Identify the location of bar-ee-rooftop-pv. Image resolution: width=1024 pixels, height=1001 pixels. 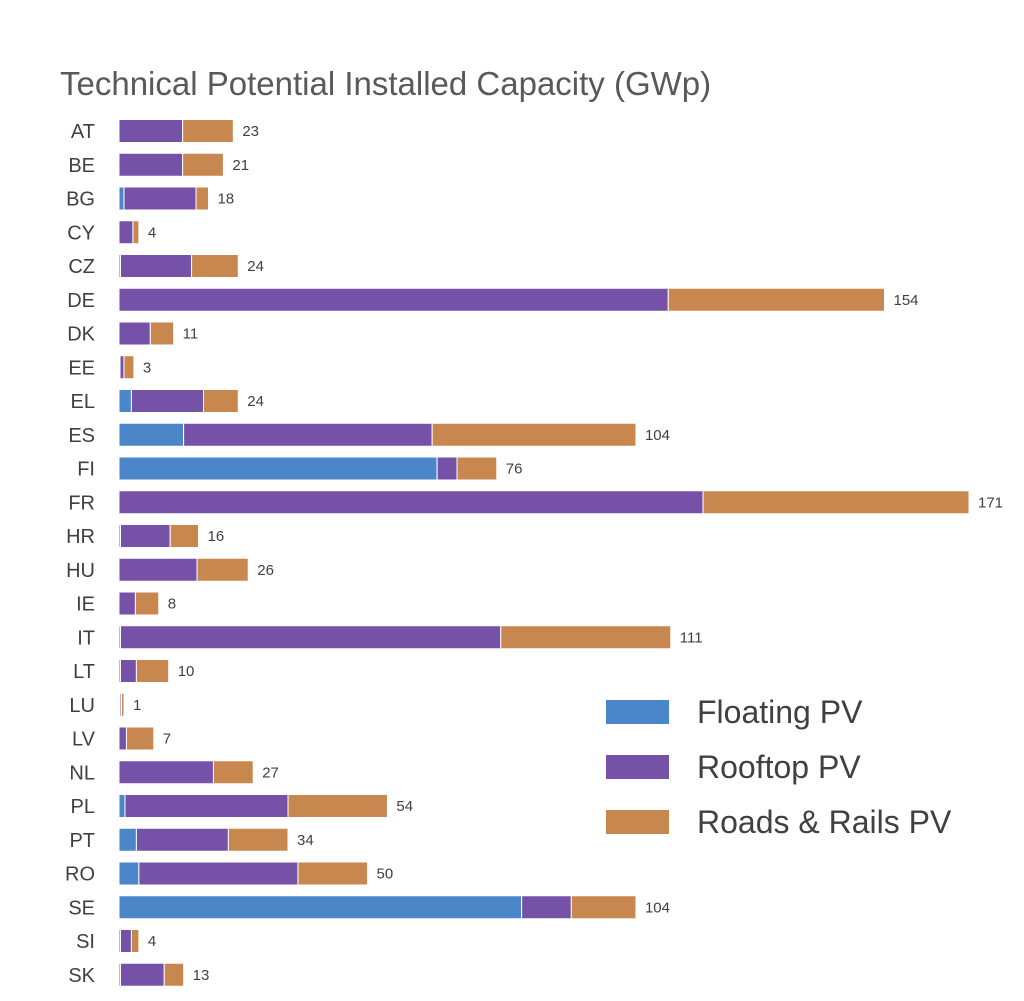
(122, 367).